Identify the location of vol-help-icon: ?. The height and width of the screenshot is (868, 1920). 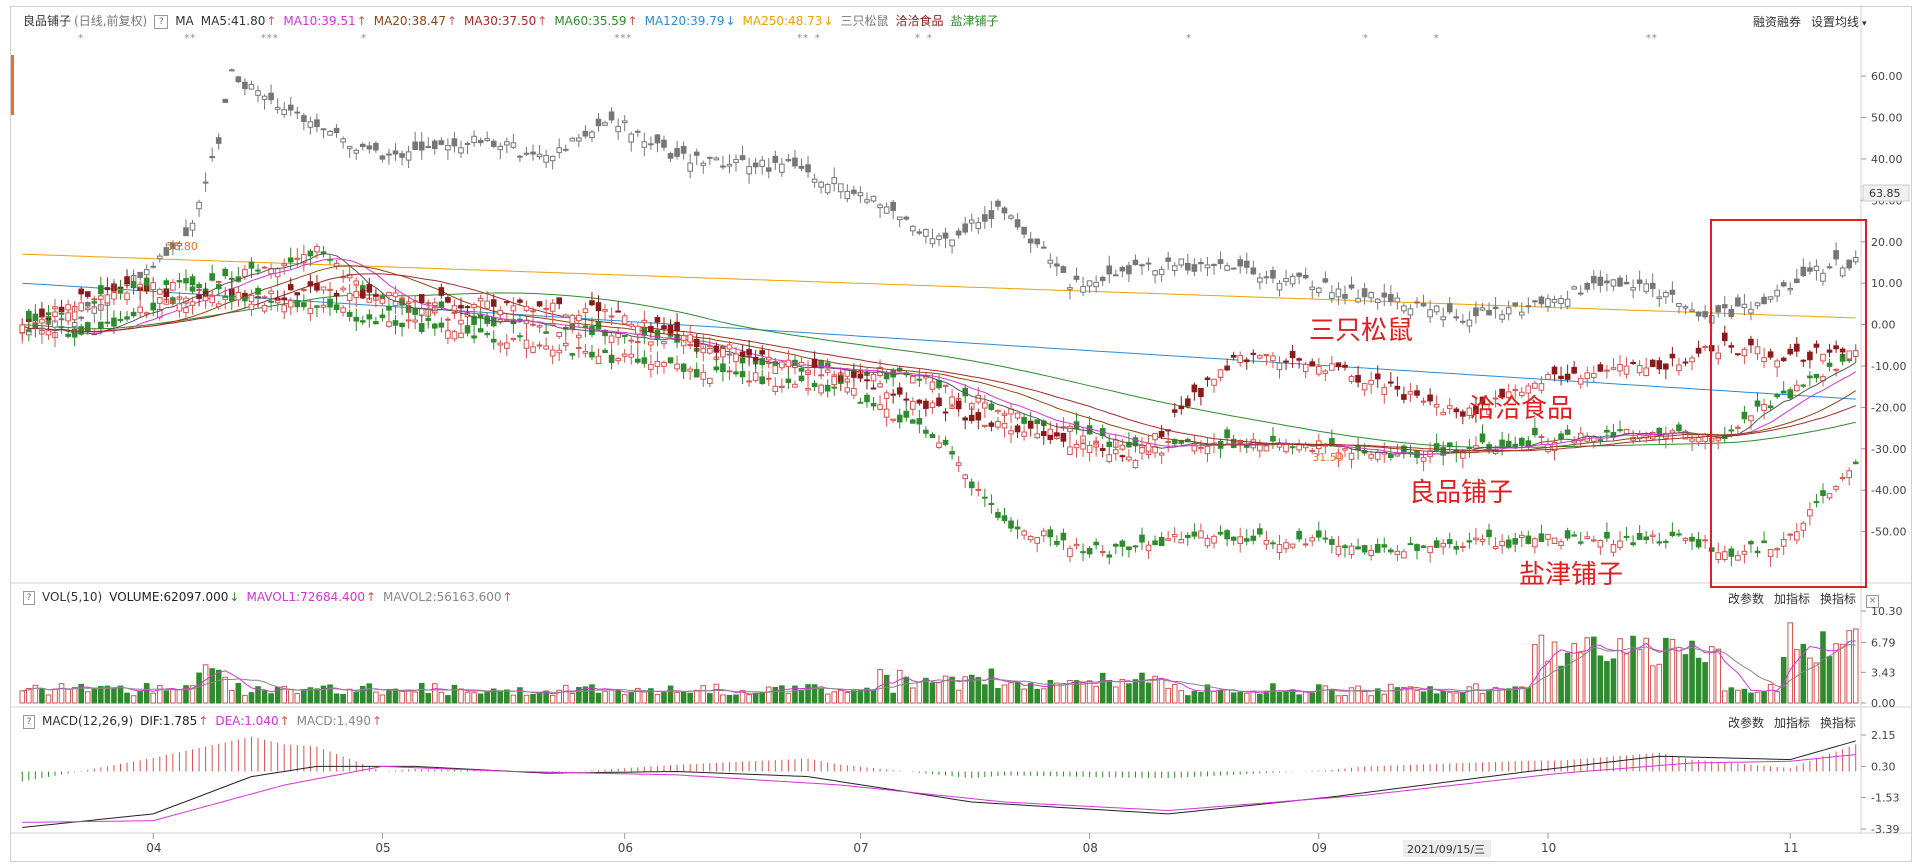
(29, 597).